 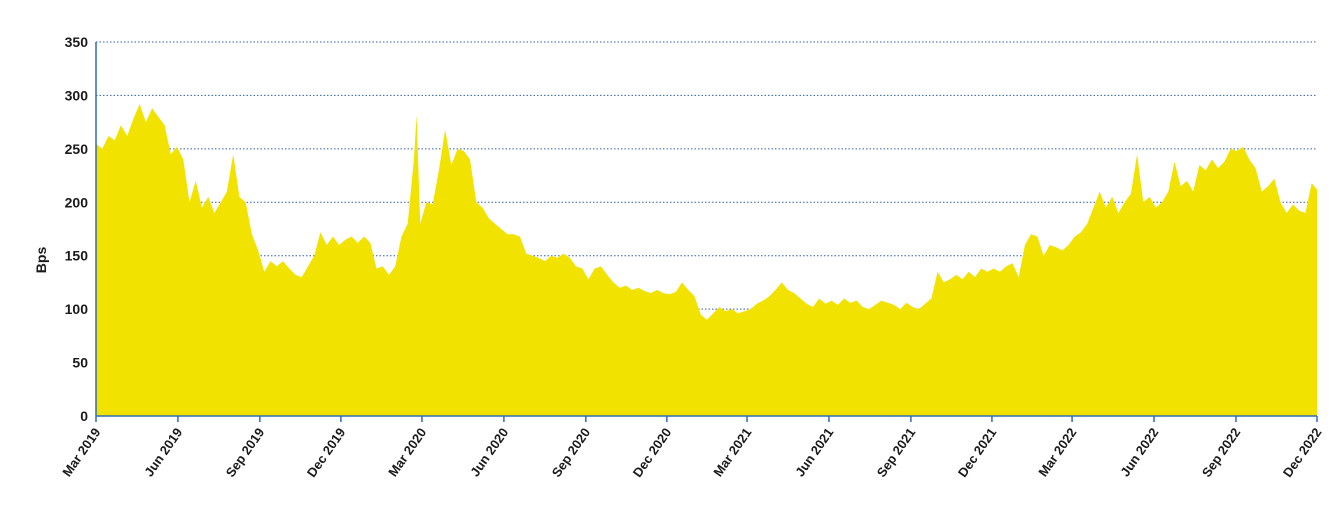 What do you see at coordinates (652, 452) in the screenshot?
I see `x-tick-label: Dec 2020` at bounding box center [652, 452].